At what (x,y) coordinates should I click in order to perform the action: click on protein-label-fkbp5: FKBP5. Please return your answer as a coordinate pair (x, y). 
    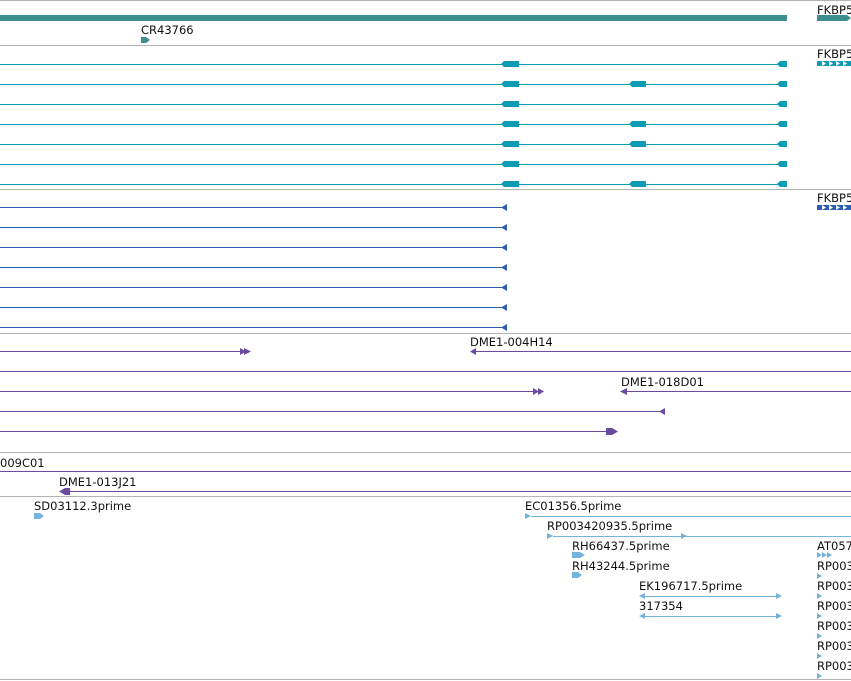
    Looking at the image, I should click on (834, 198).